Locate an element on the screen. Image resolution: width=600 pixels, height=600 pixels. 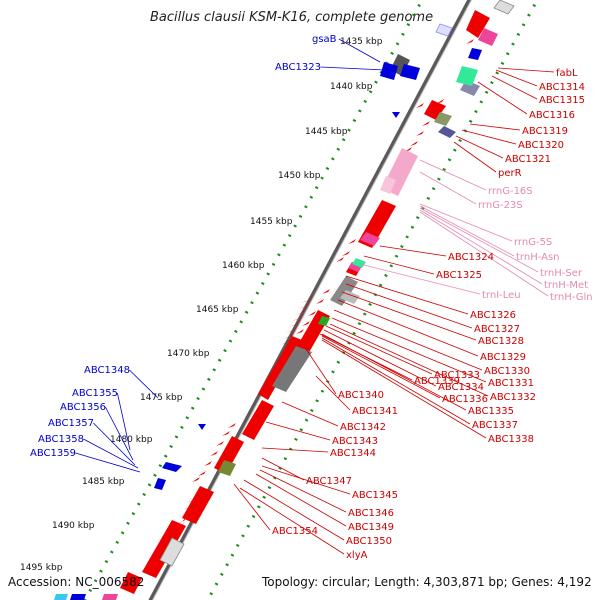
left-gene-label: ABC1348 is located at coordinates (107, 370).